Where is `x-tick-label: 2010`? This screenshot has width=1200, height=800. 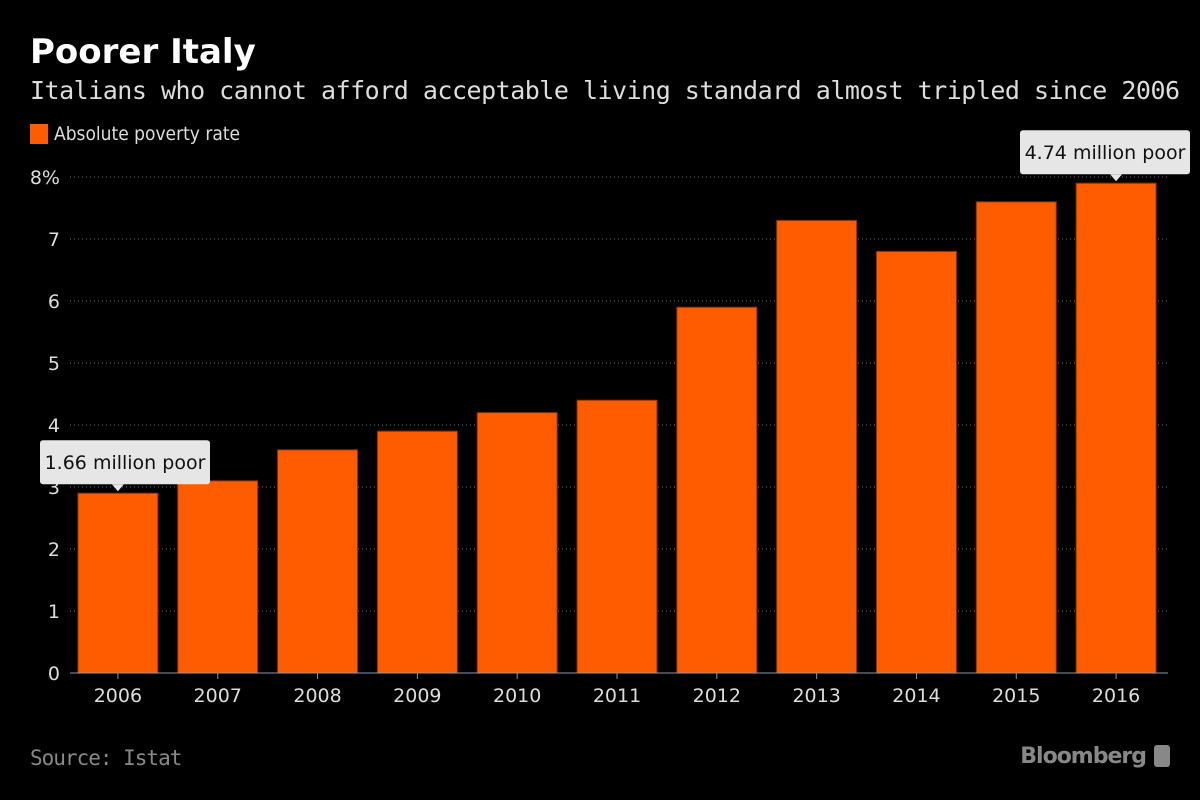
x-tick-label: 2010 is located at coordinates (517, 696).